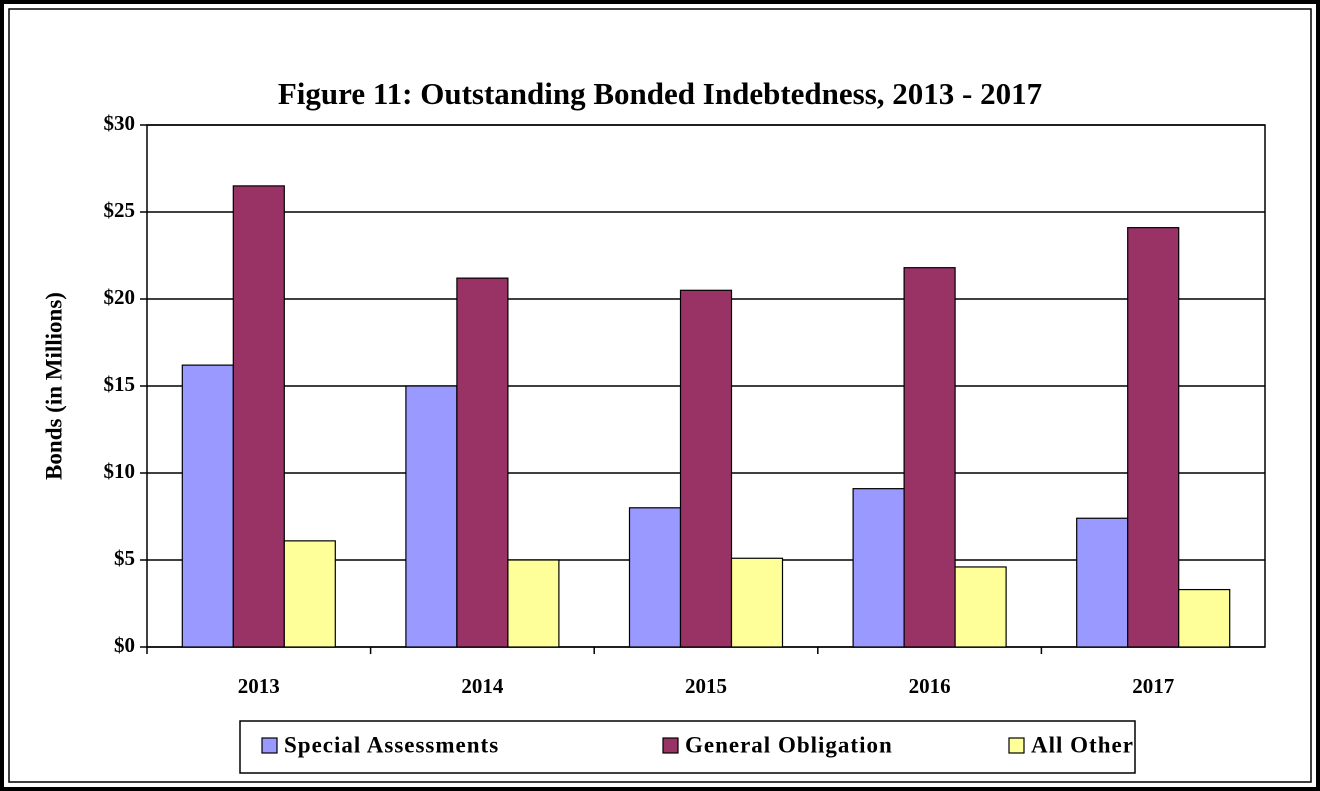 The image size is (1320, 791). Describe the element at coordinates (124, 558) in the screenshot. I see `y-tick-label: $5` at that location.